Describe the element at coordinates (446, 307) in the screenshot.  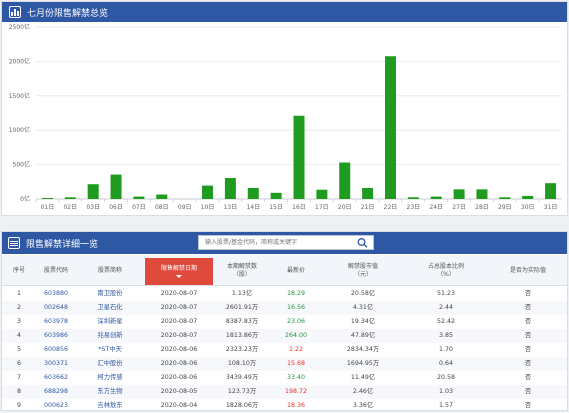
I see `cell-ratio: 2.44` at that location.